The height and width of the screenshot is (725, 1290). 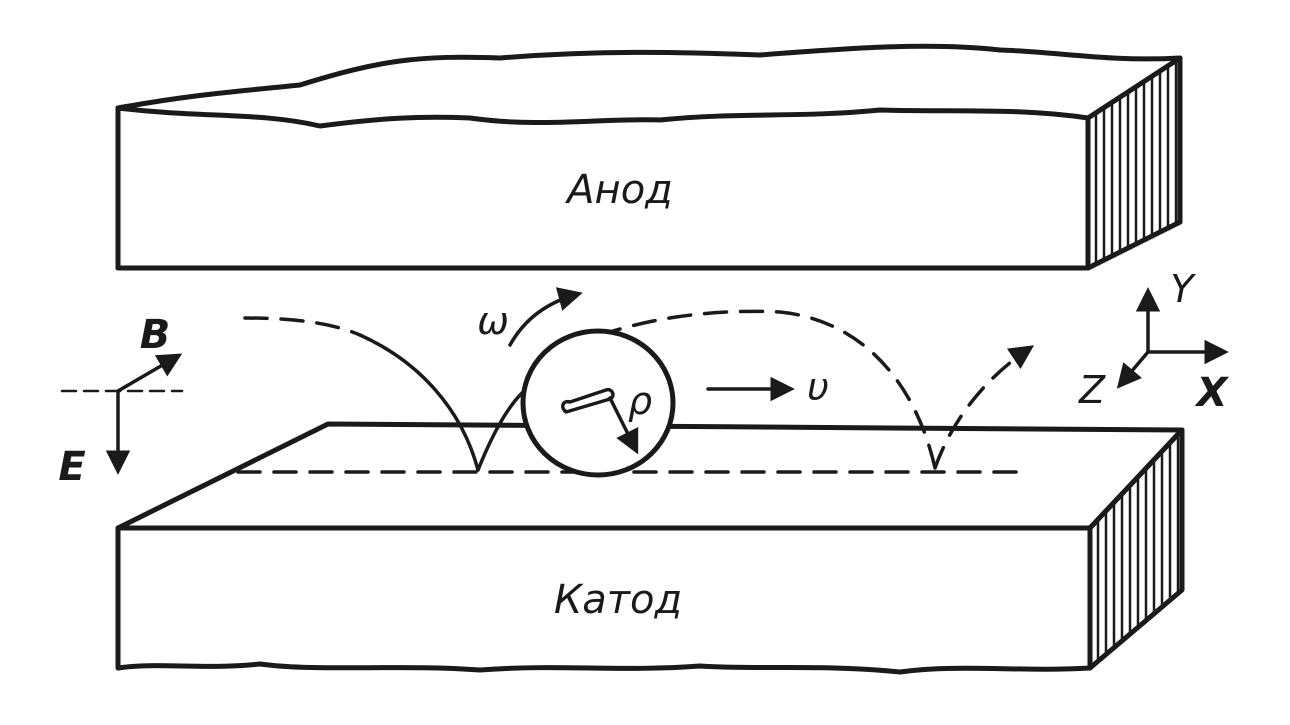 I want to click on cathode-label: Катод, so click(x=618, y=600).